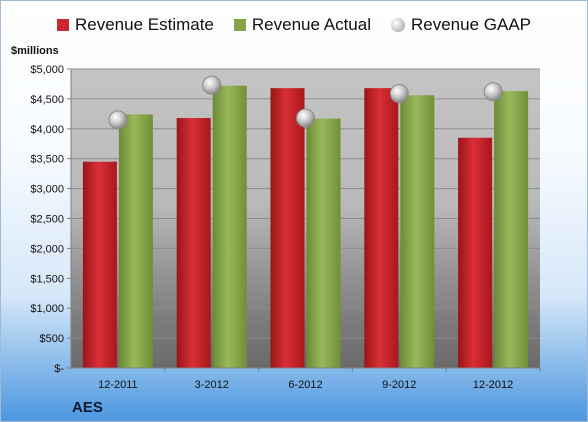  Describe the element at coordinates (47, 130) in the screenshot. I see `y-tick-label: $4,000` at that location.